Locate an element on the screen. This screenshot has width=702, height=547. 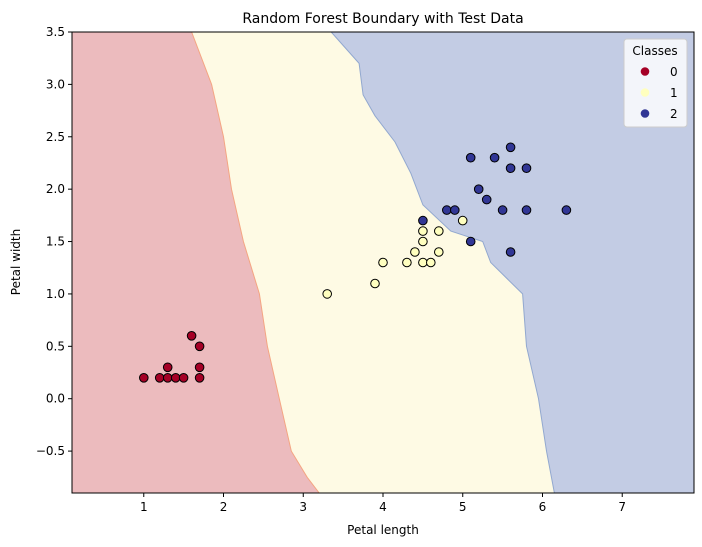
chart-title: Random Forest Boundary with Test Data is located at coordinates (382, 19).